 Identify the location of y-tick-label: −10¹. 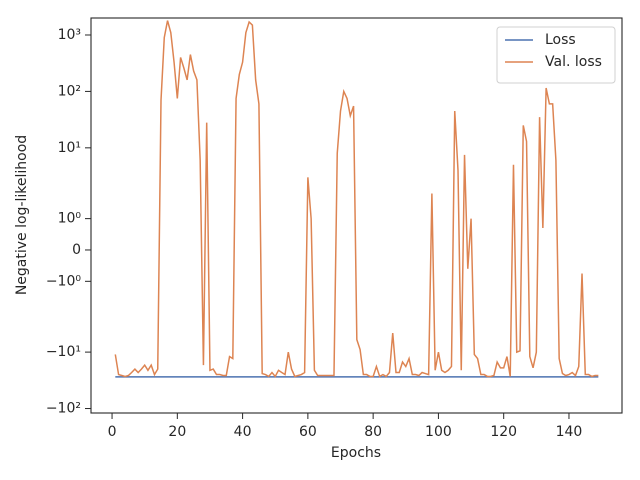
(63, 352).